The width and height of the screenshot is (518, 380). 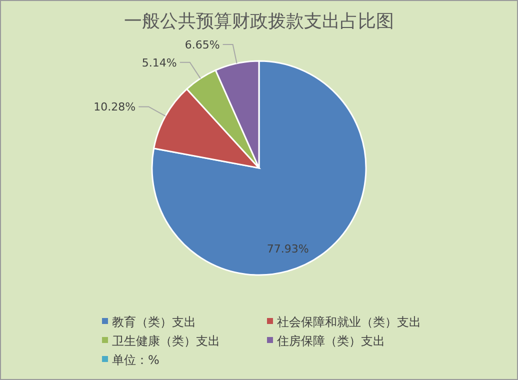 What do you see at coordinates (259, 21) in the screenshot?
I see `chart-title: 一般公共预算财政拨款支出占比图` at bounding box center [259, 21].